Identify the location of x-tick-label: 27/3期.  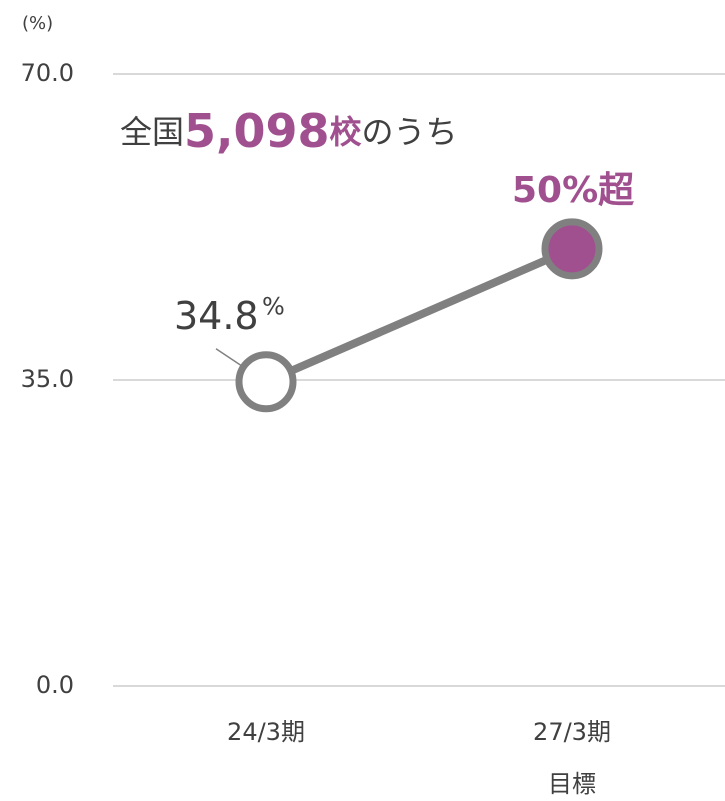
(572, 732).